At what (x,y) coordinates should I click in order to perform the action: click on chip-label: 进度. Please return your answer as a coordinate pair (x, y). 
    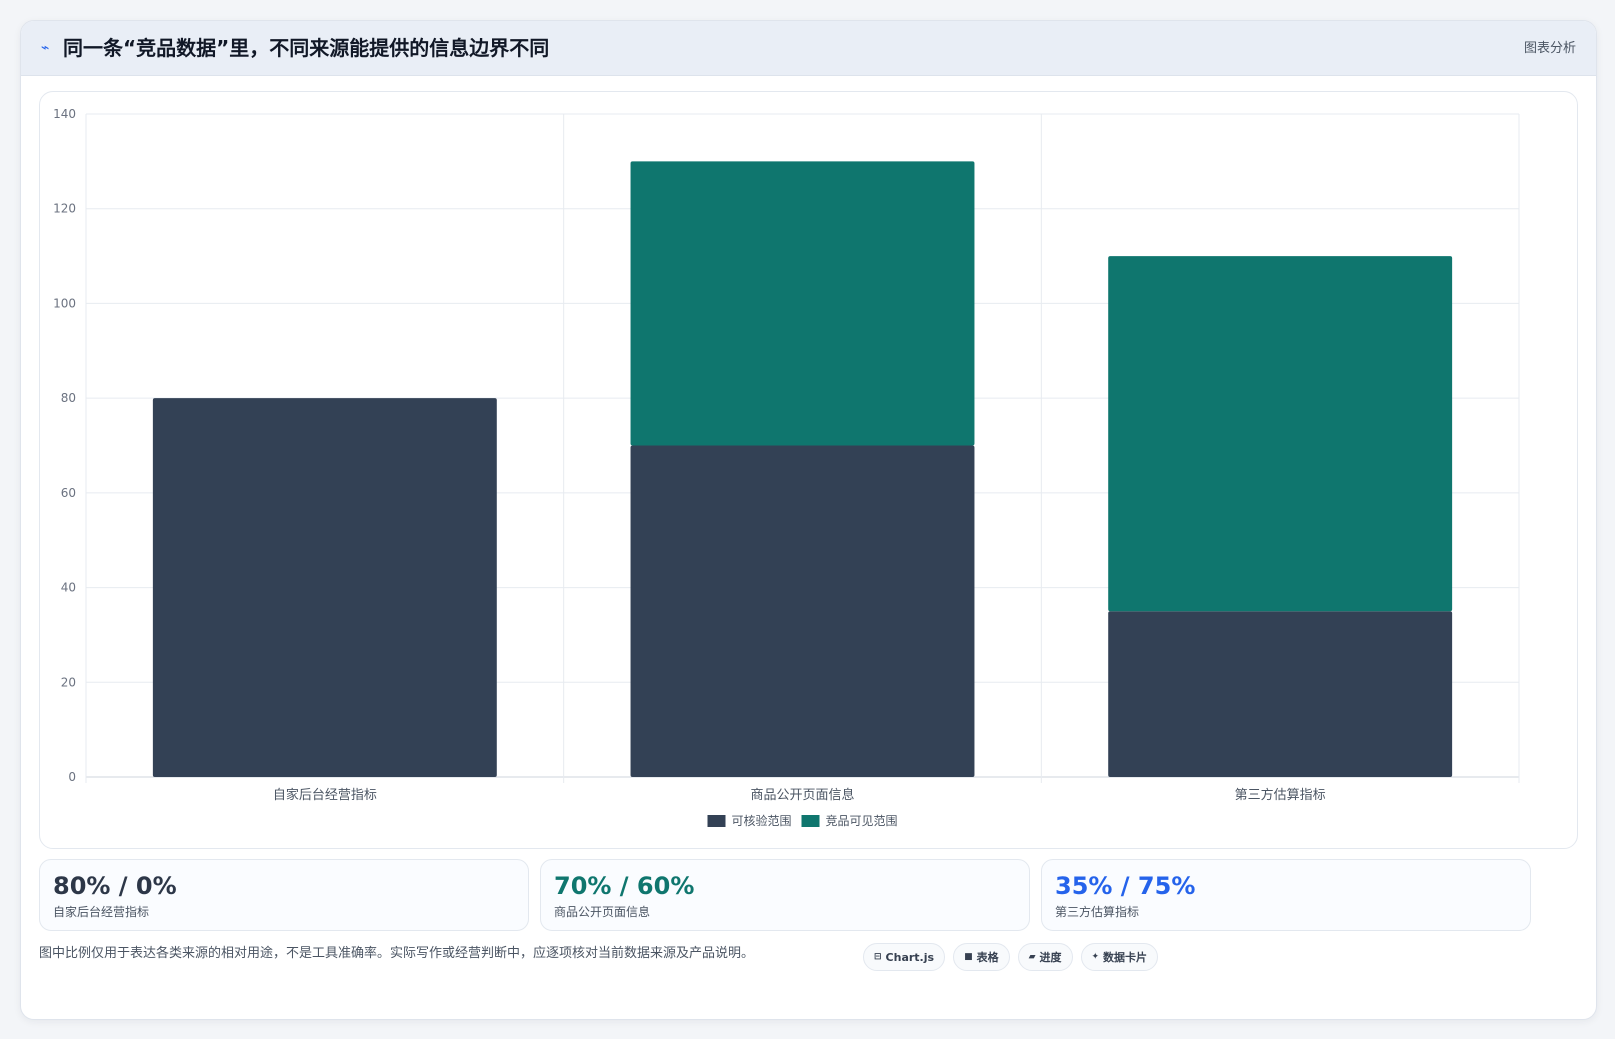
    Looking at the image, I should click on (1050, 957).